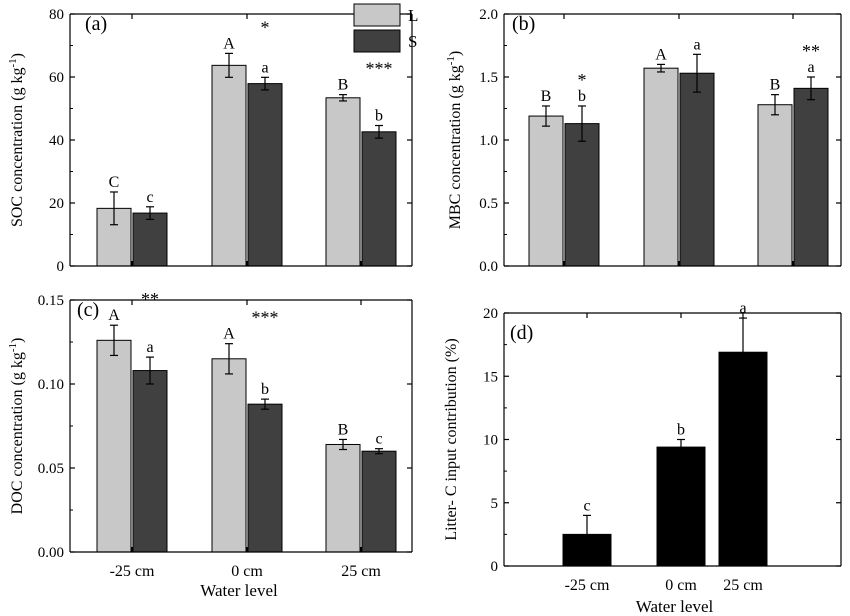 The height and width of the screenshot is (616, 850). Describe the element at coordinates (488, 15) in the screenshot. I see `y-tick-label: 2.0` at that location.